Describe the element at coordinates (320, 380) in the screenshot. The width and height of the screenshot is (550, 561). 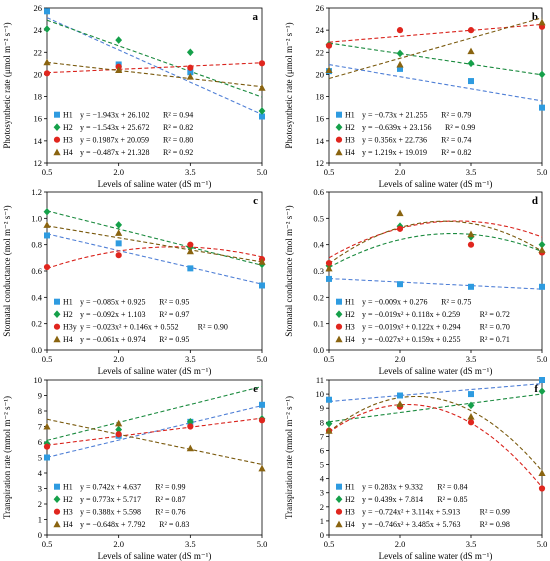
I see `y-tick-label: 11` at that location.